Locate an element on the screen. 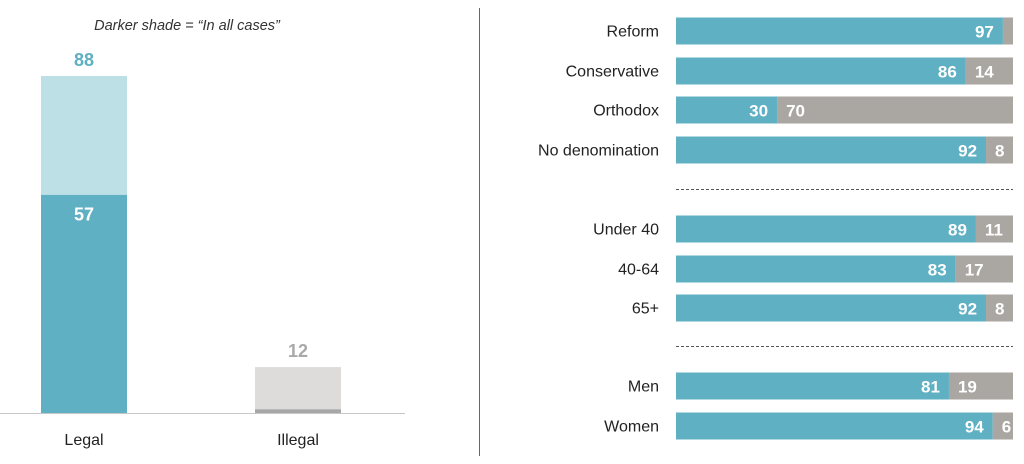 Image resolution: width=1024 pixels, height=464 pixels. value-label-orthodox-2: 70 is located at coordinates (795, 111).